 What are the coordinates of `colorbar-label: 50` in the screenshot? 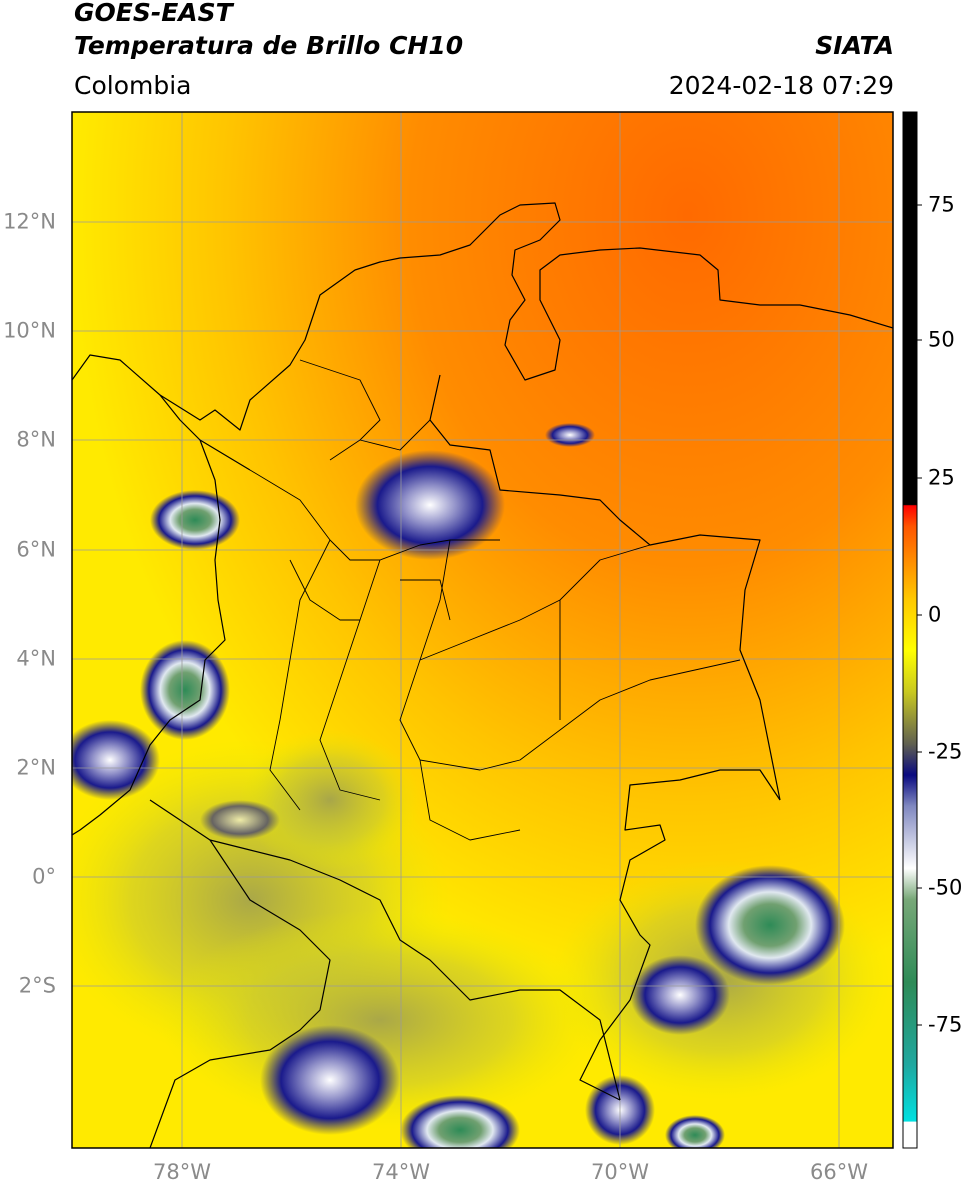 It's located at (941, 339).